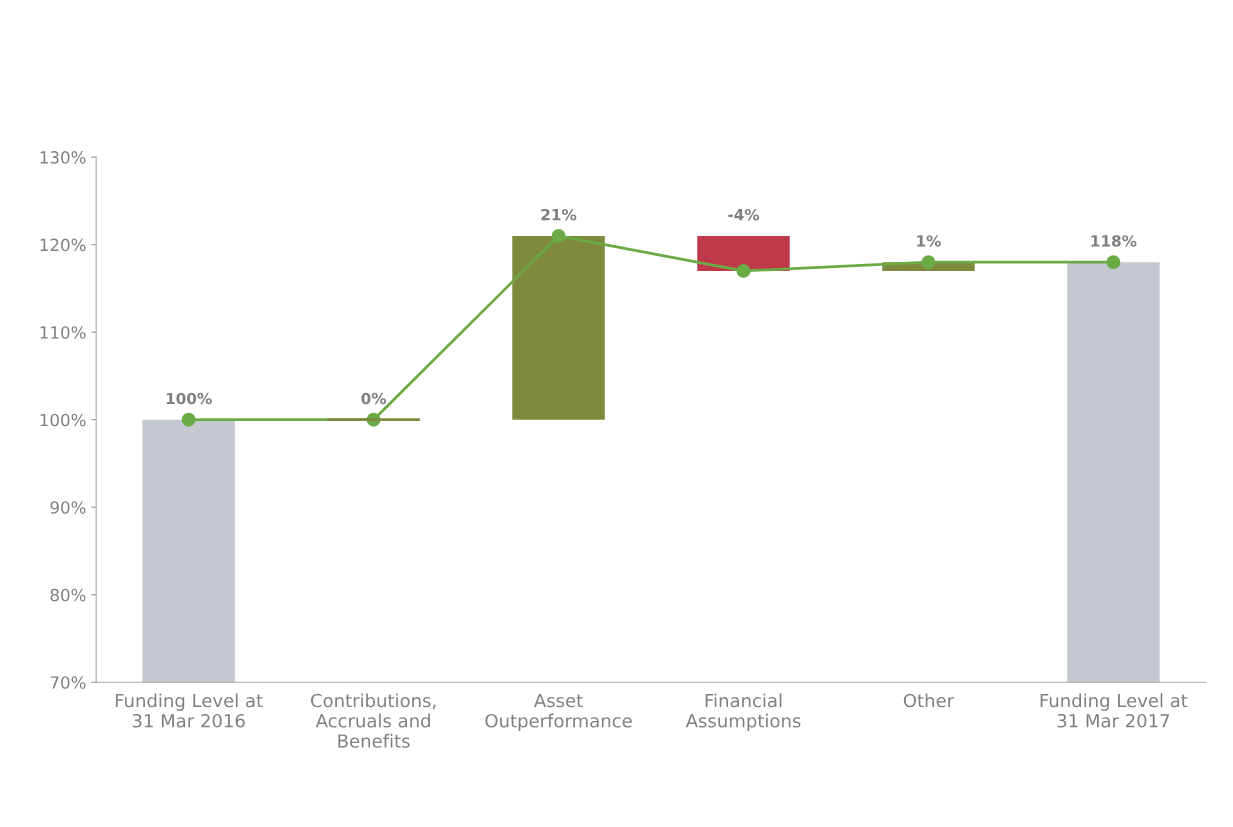  What do you see at coordinates (558, 712) in the screenshot?
I see `x-tick-label: Asset Outperformance` at bounding box center [558, 712].